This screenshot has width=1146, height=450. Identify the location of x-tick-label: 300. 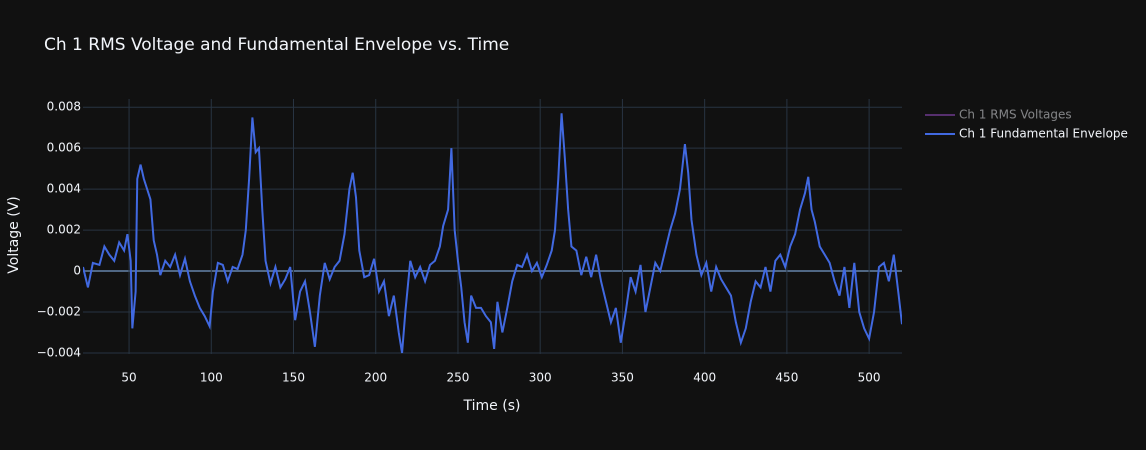
(540, 378).